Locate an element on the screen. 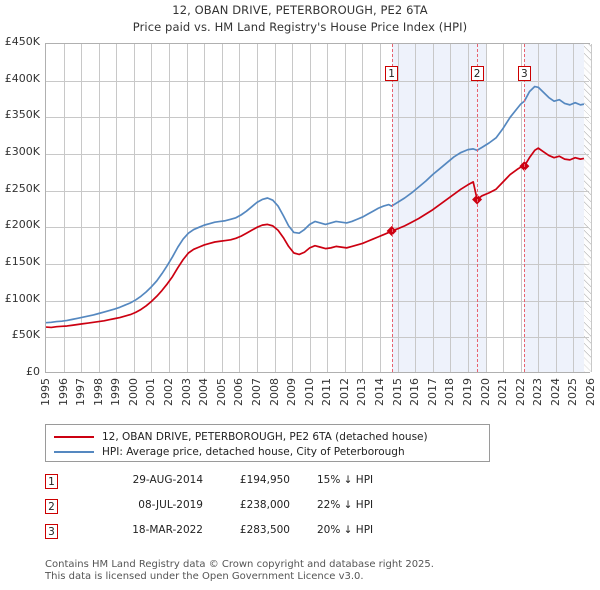 The width and height of the screenshot is (600, 590). page-title: 12, OBAN DRIVE, PETERBOROUGH, PE2 6TA is located at coordinates (300, 10).